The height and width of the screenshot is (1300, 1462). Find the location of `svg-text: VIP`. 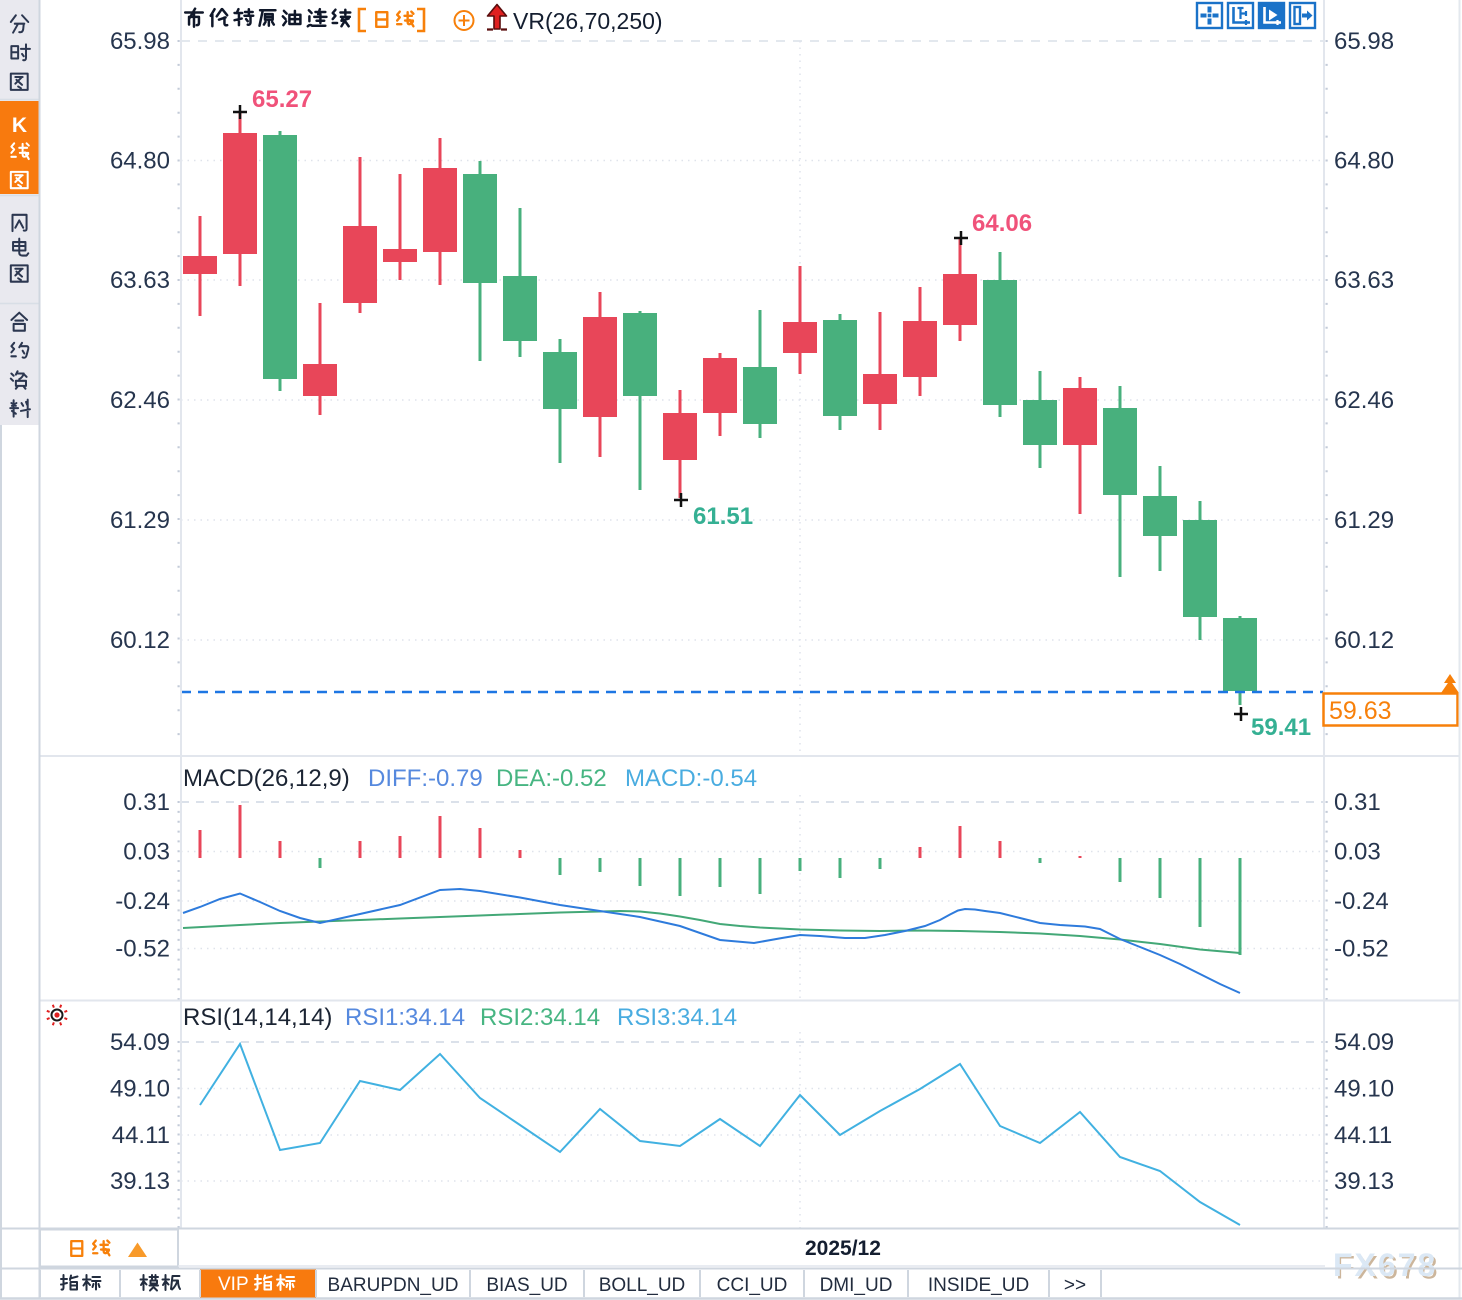

svg-text: VIP is located at coordinates (233, 1284).